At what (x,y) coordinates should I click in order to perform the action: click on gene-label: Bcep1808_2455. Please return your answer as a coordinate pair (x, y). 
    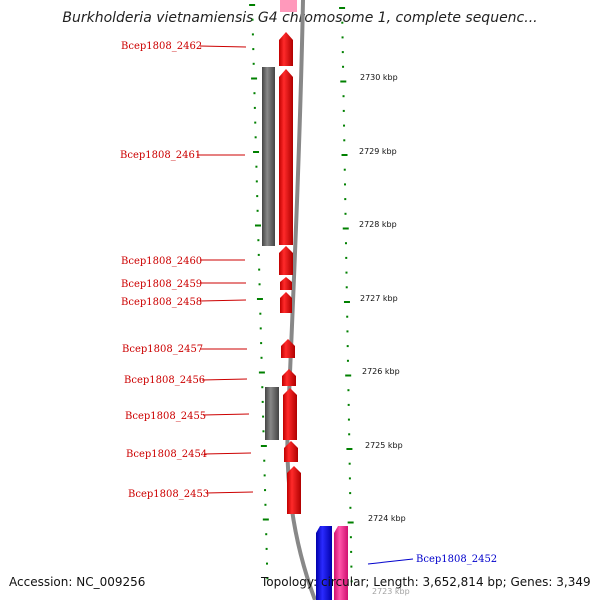
    Looking at the image, I should click on (165, 416).